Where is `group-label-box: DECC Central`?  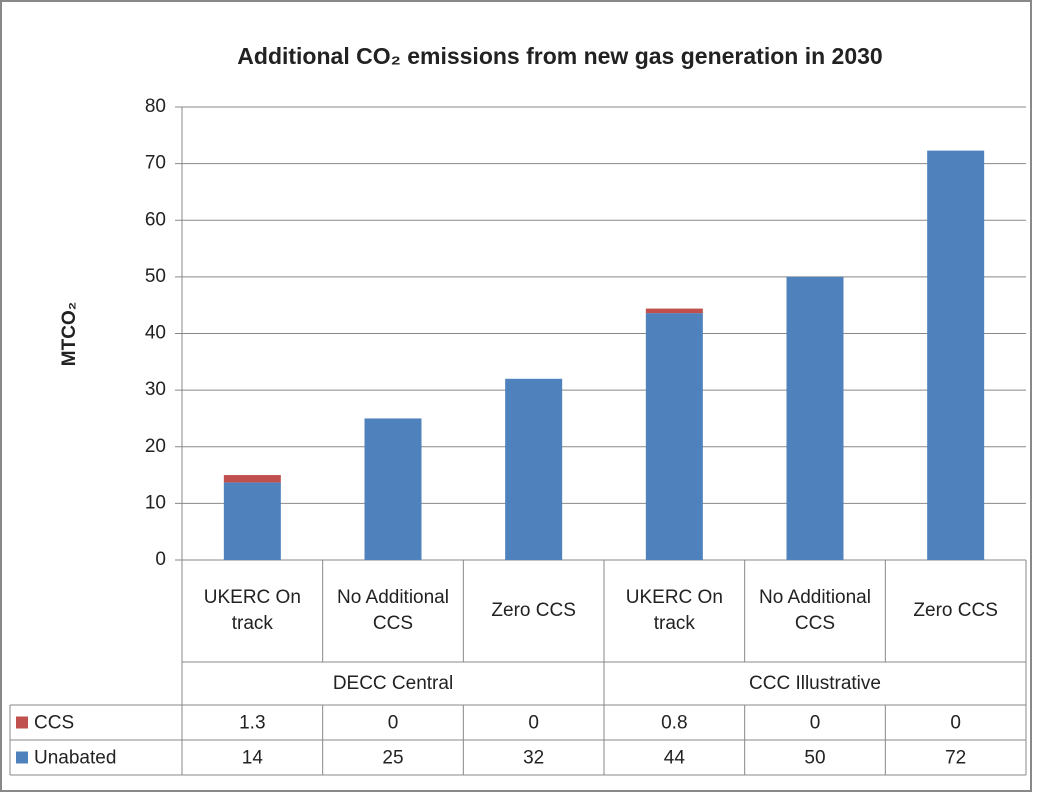
group-label-box: DECC Central is located at coordinates (393, 683).